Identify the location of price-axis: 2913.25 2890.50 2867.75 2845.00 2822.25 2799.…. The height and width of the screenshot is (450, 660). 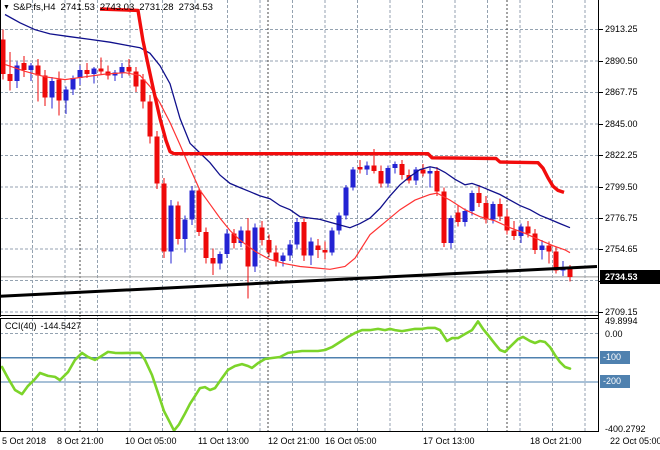
(629, 217).